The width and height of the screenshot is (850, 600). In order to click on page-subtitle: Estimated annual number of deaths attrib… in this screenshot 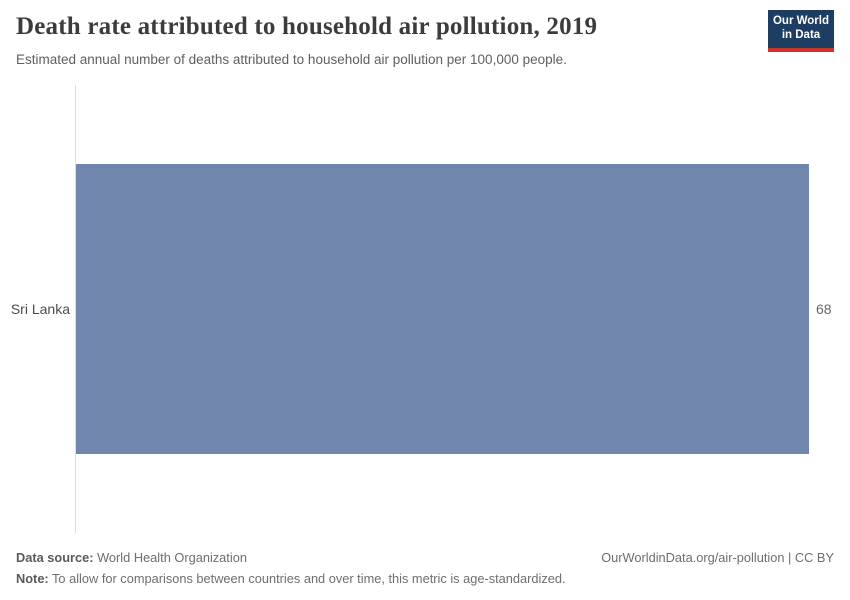, I will do `click(291, 59)`.